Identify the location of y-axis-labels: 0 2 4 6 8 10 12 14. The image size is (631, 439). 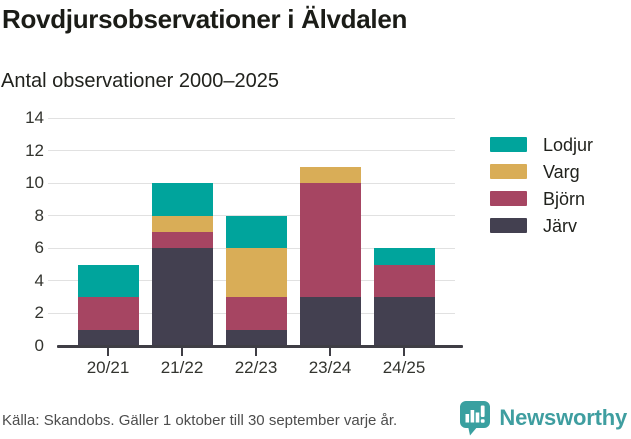
(23, 231).